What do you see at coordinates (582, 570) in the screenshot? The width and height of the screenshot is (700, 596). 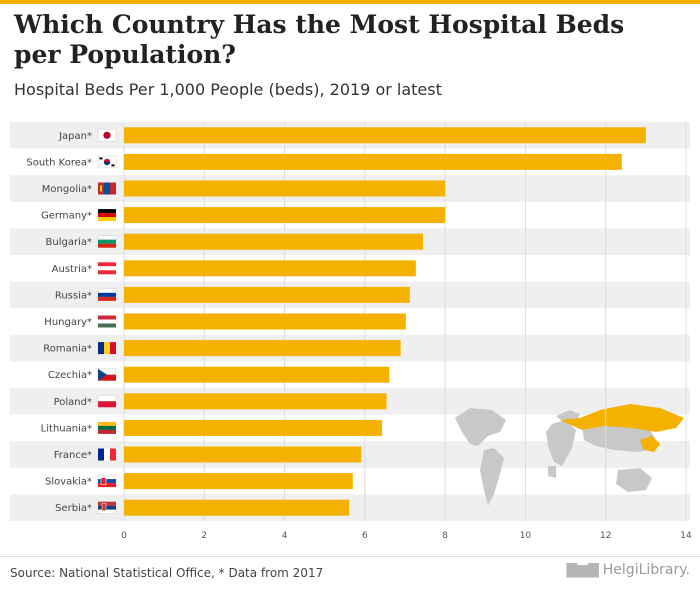 I see `library-logo-icon: ▇▆▇` at bounding box center [582, 570].